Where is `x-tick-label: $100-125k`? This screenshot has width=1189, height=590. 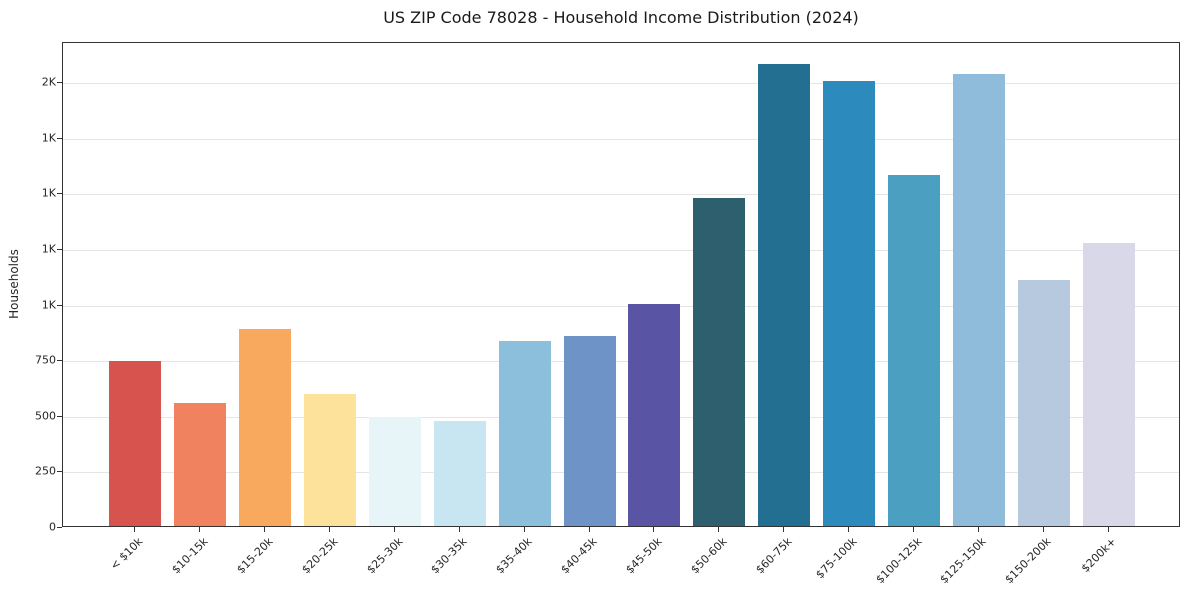 x-tick-label: $100-125k is located at coordinates (898, 561).